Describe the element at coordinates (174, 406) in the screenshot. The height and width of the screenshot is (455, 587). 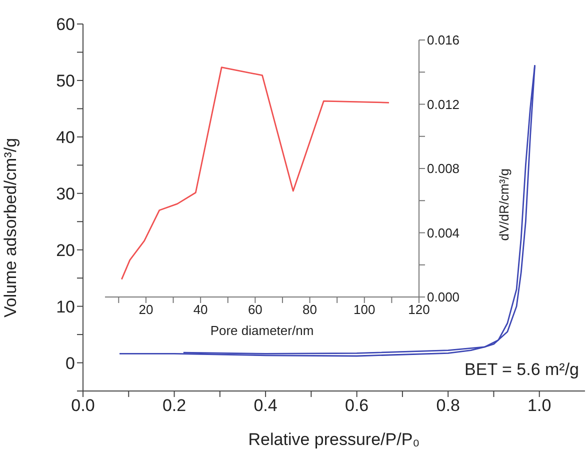
I see `x-tick-label: 0.2` at that location.